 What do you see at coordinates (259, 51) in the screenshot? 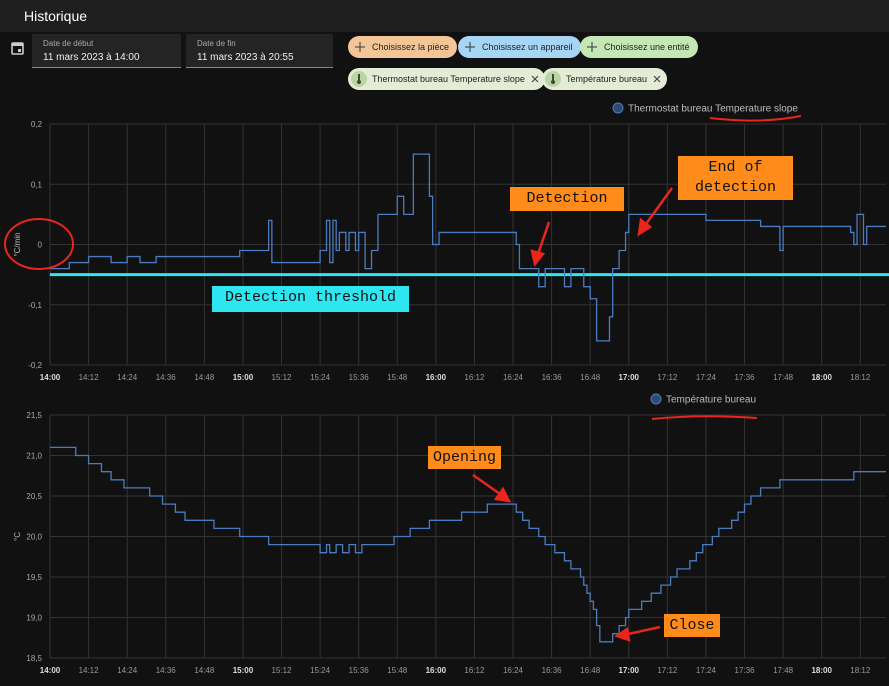
I see `end-date: Date de fin 11 mars 2023 à 20:55` at bounding box center [259, 51].